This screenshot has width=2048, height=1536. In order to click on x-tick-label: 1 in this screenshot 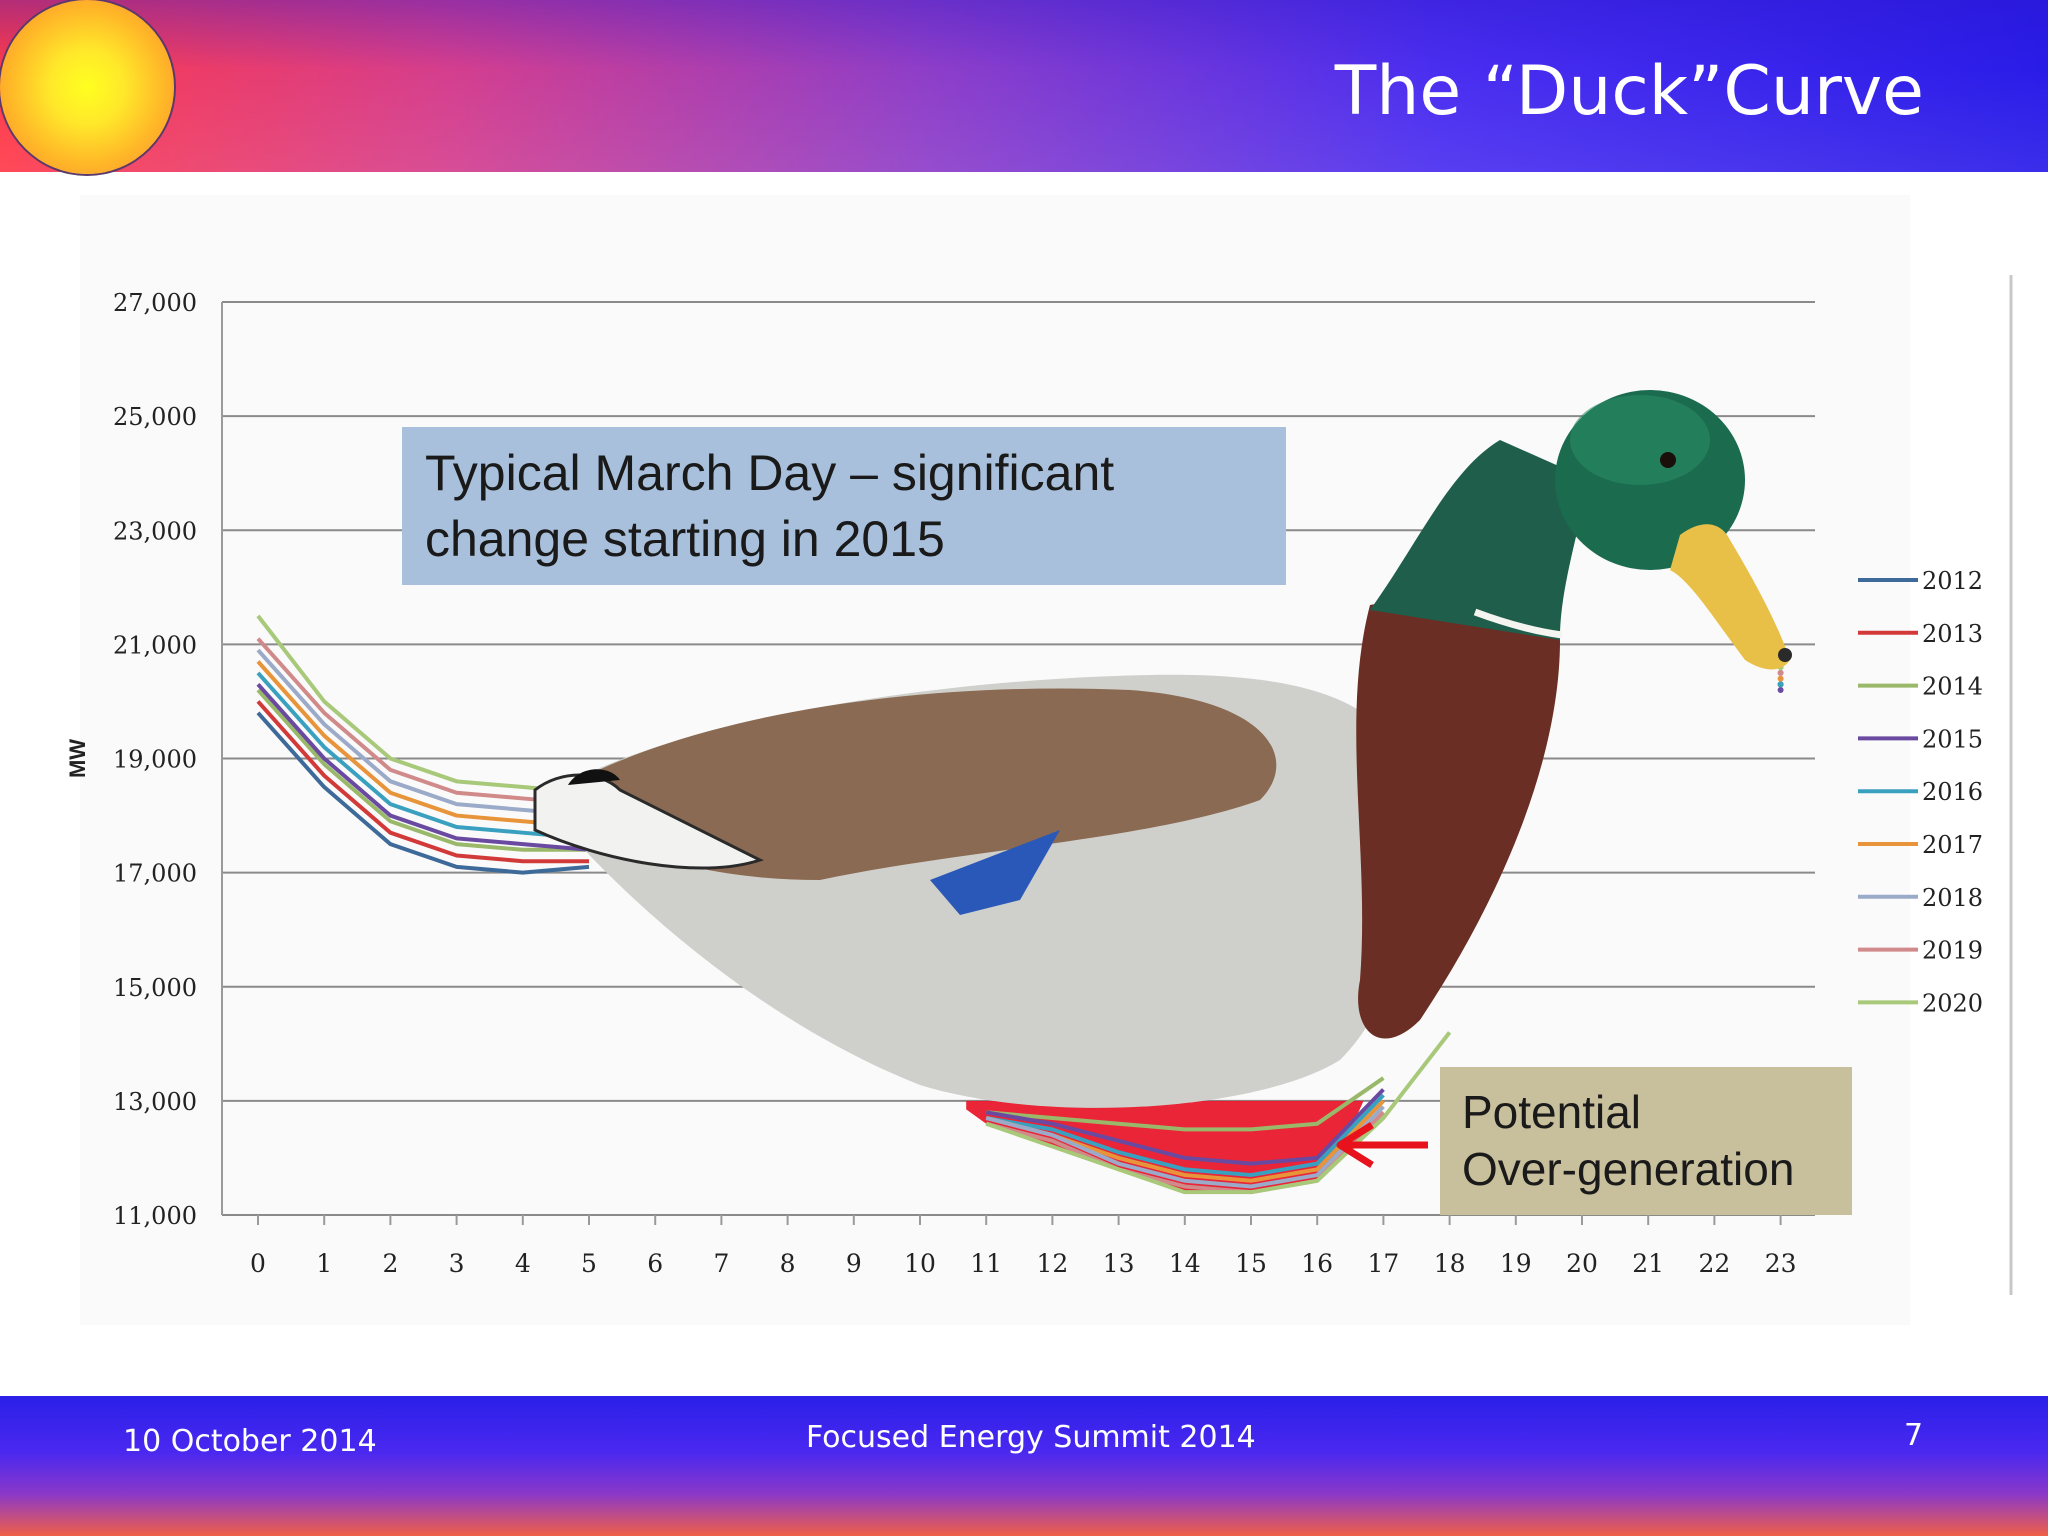, I will do `click(324, 1263)`.